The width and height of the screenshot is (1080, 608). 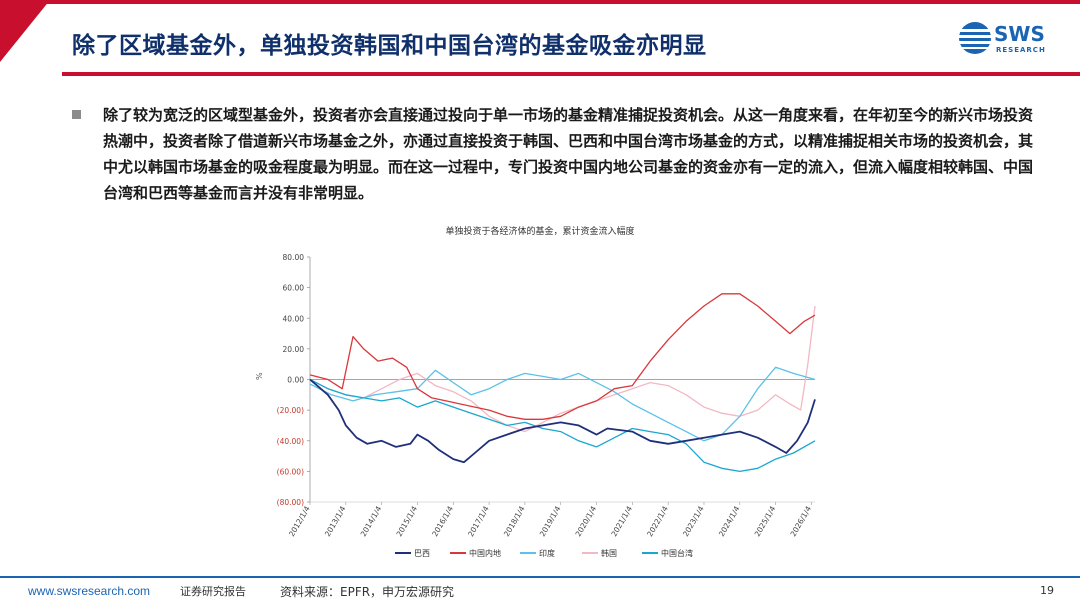 What do you see at coordinates (693, 521) in the screenshot?
I see `x-tick-label: 2023/1/4` at bounding box center [693, 521].